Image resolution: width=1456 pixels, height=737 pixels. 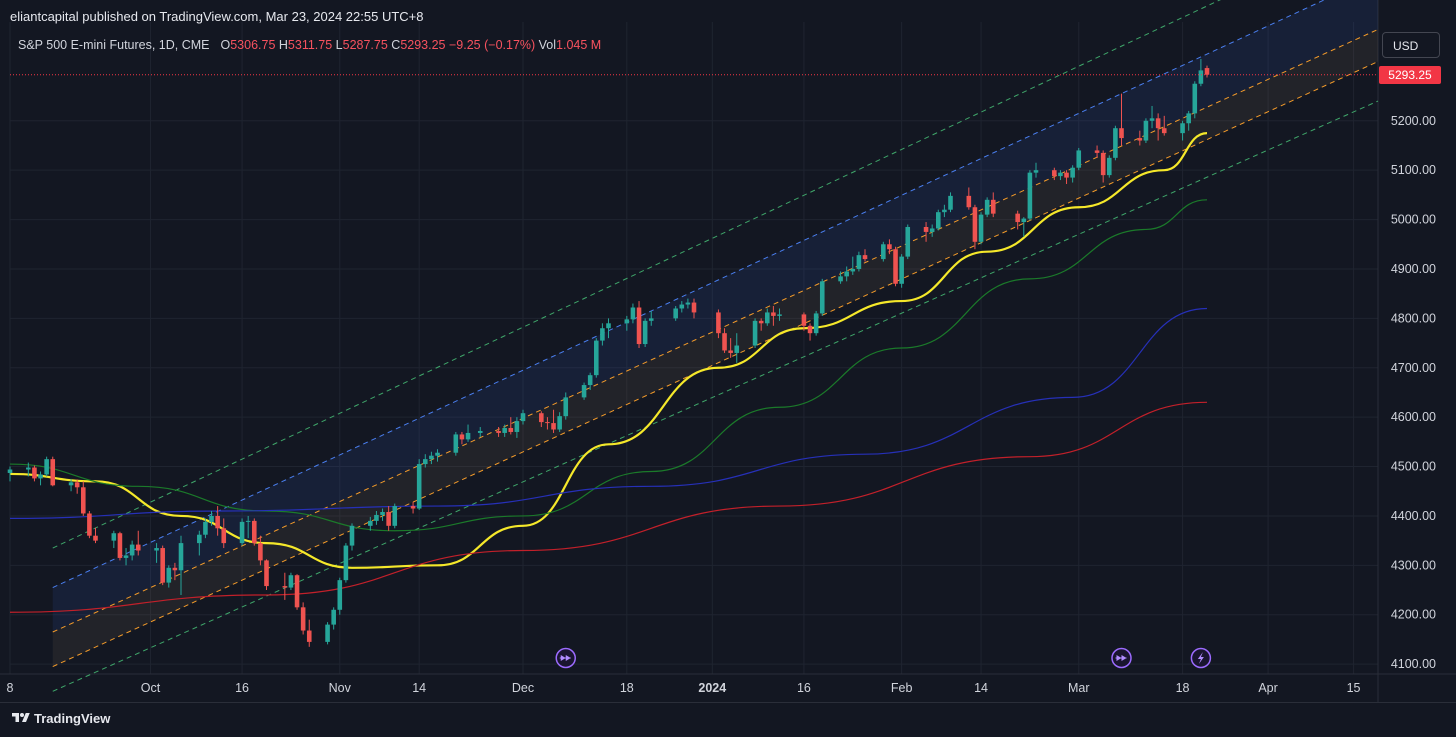 I want to click on tradingview-logo-icon, so click(x=21, y=718).